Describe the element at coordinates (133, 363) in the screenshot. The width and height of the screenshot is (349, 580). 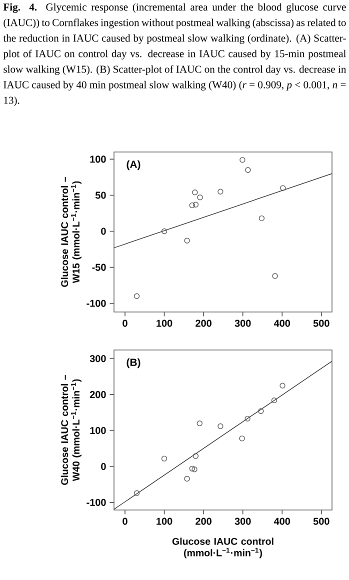
I see `annotation: (B)` at that location.